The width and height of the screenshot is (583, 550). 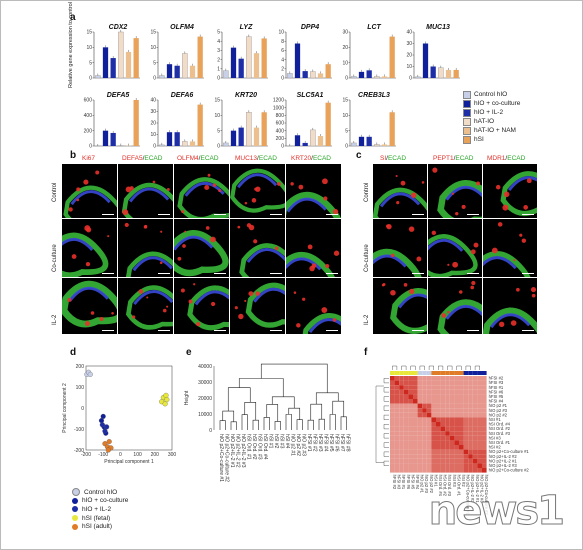 I want to click on x-tick-label: 300, so click(x=172, y=455).